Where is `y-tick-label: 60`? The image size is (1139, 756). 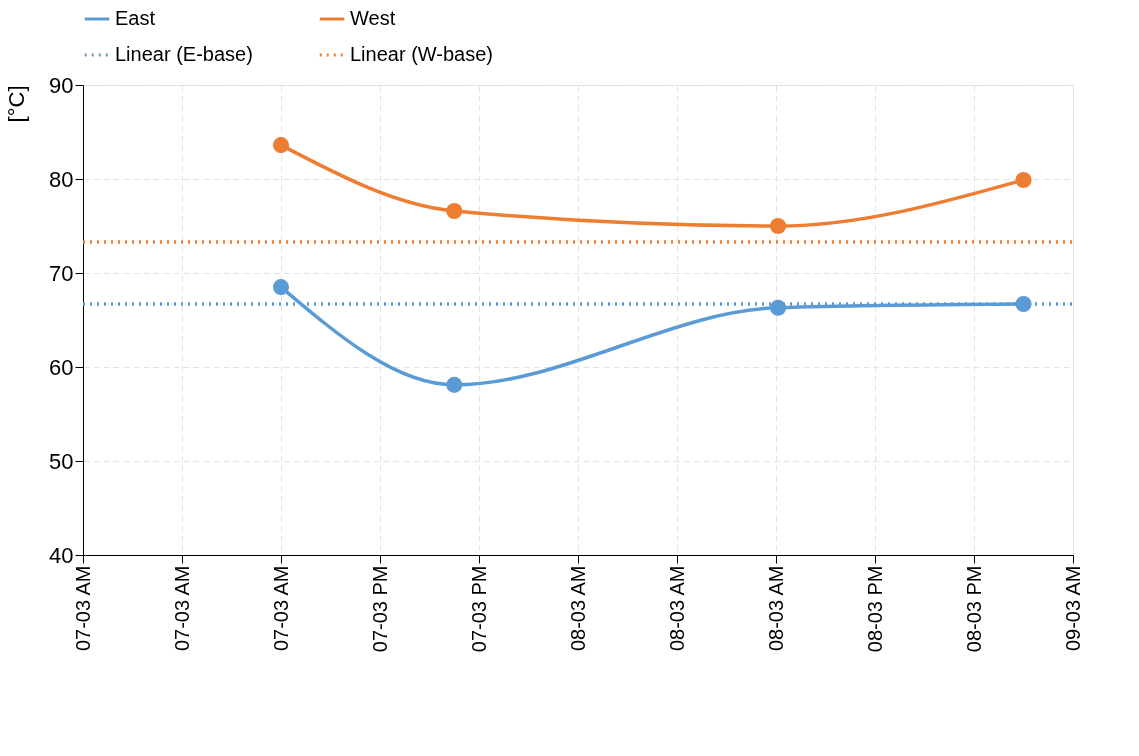 y-tick-label: 60 is located at coordinates (61, 367).